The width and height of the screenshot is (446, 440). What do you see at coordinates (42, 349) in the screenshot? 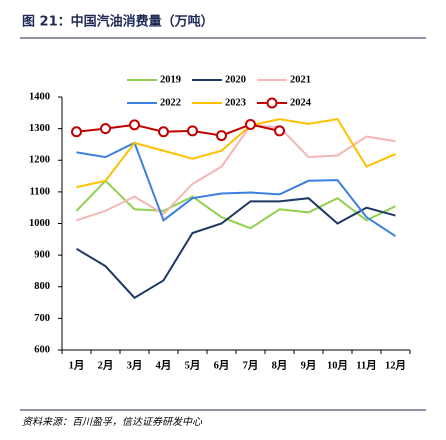
I see `y-tick-label: 600` at bounding box center [42, 349].